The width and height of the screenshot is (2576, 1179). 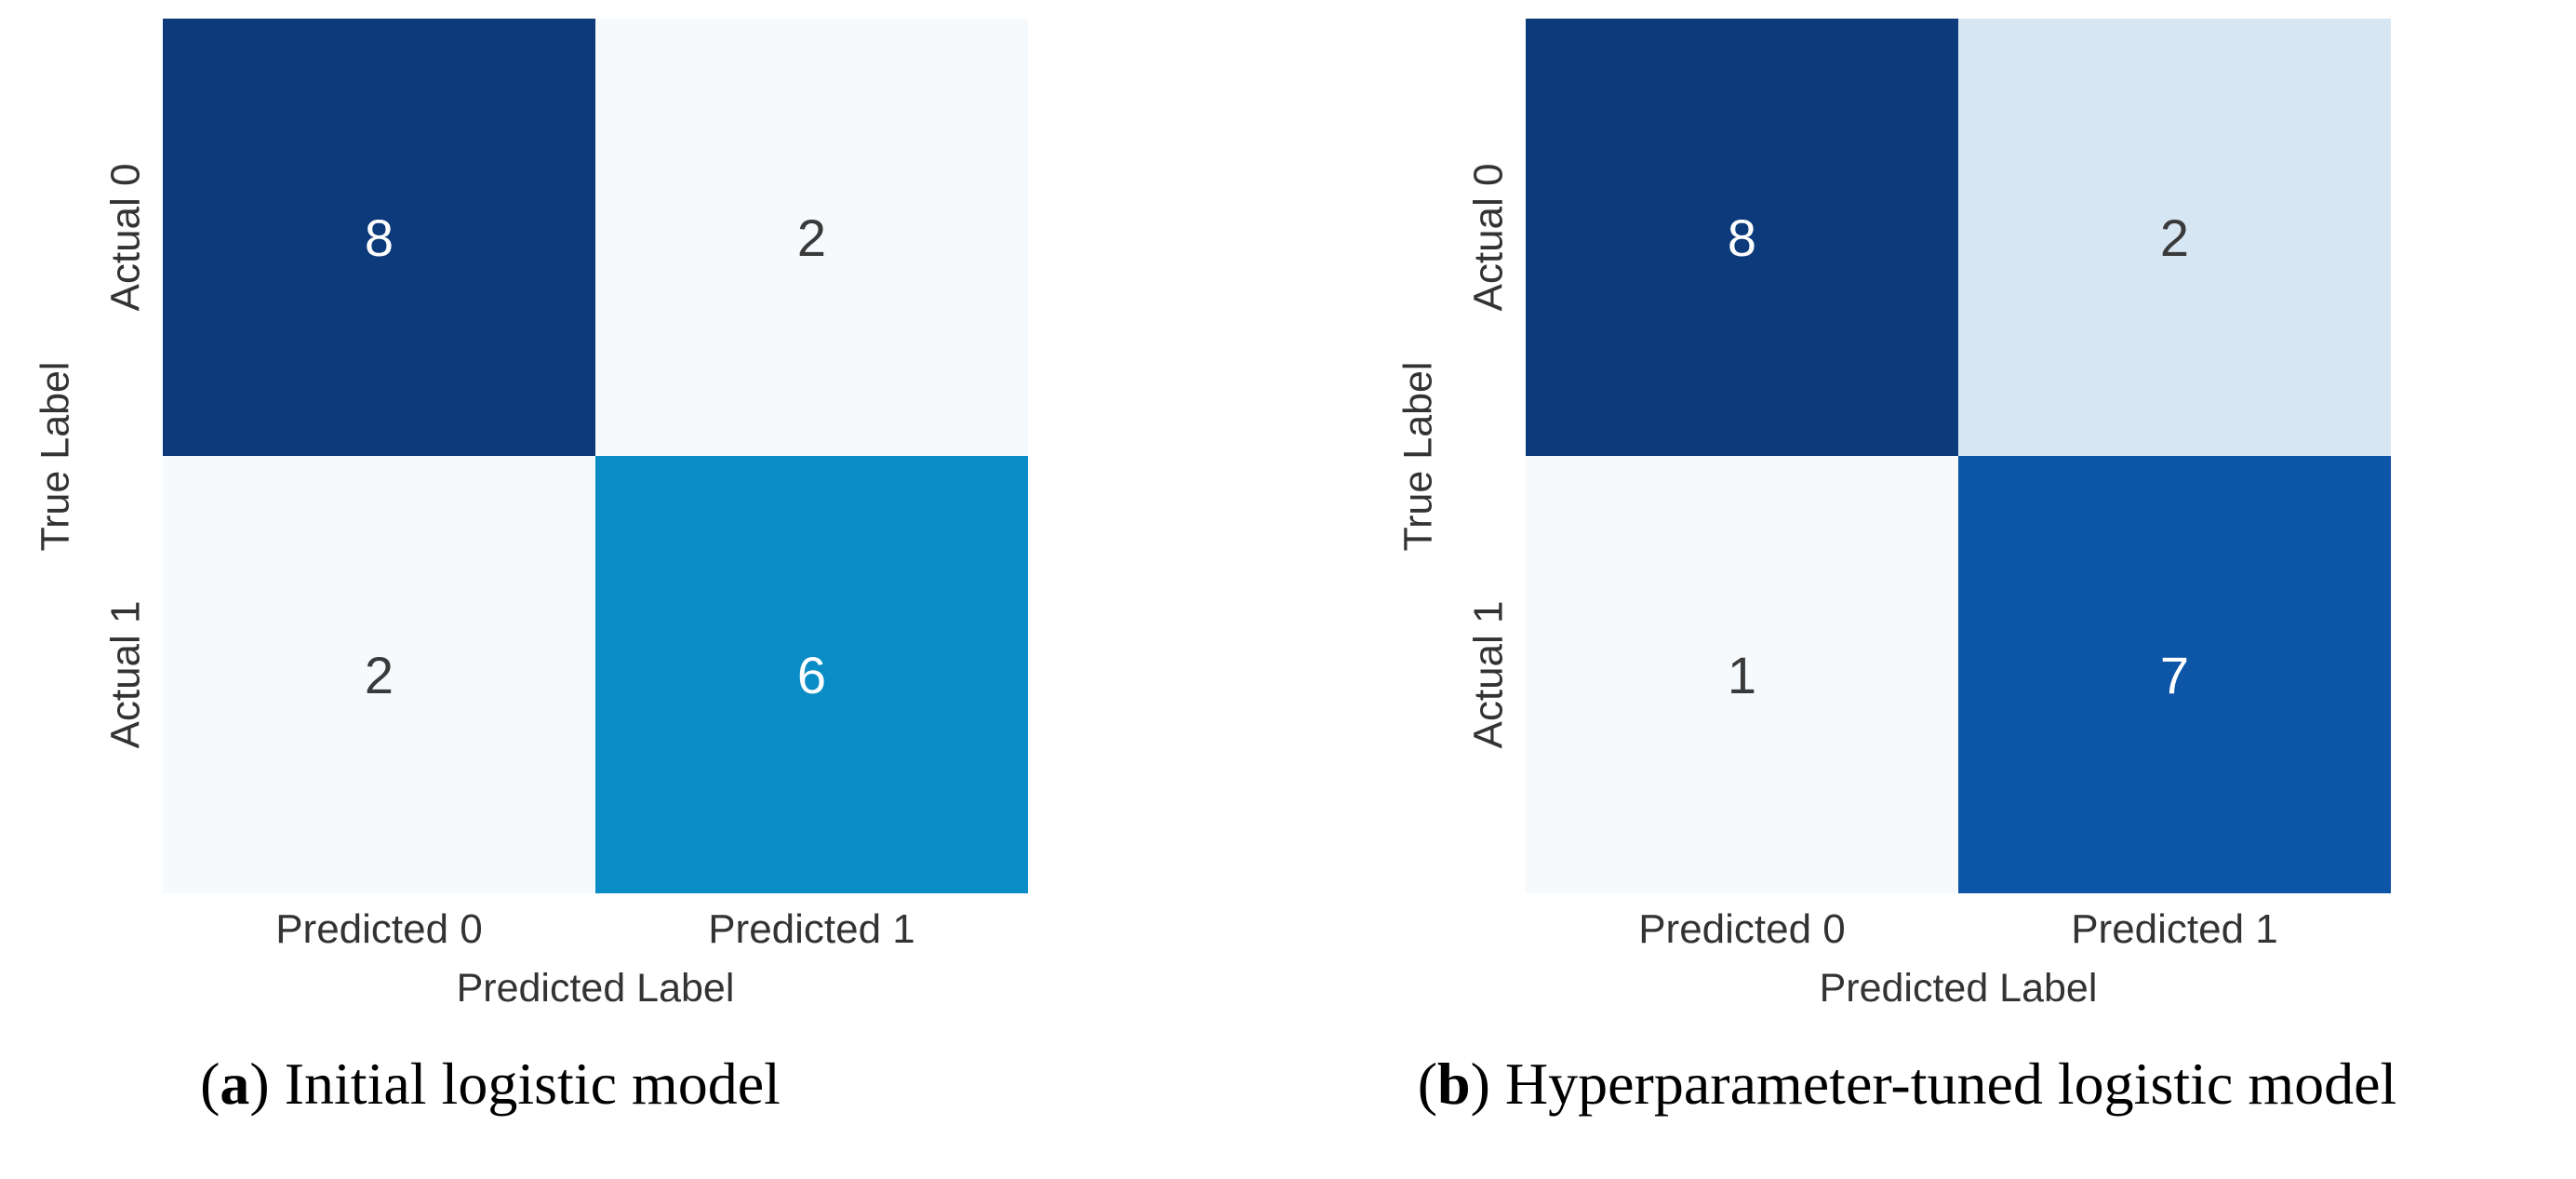 I want to click on caption-b-text: ) Hyperparameter-tuned logistic model, so click(x=1933, y=1084).